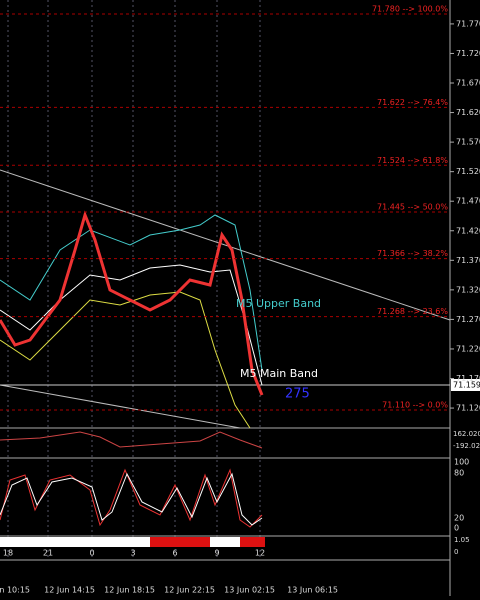 This screenshot has width=480, height=600. What do you see at coordinates (459, 473) in the screenshot?
I see `stoch-axis-label: 80` at bounding box center [459, 473].